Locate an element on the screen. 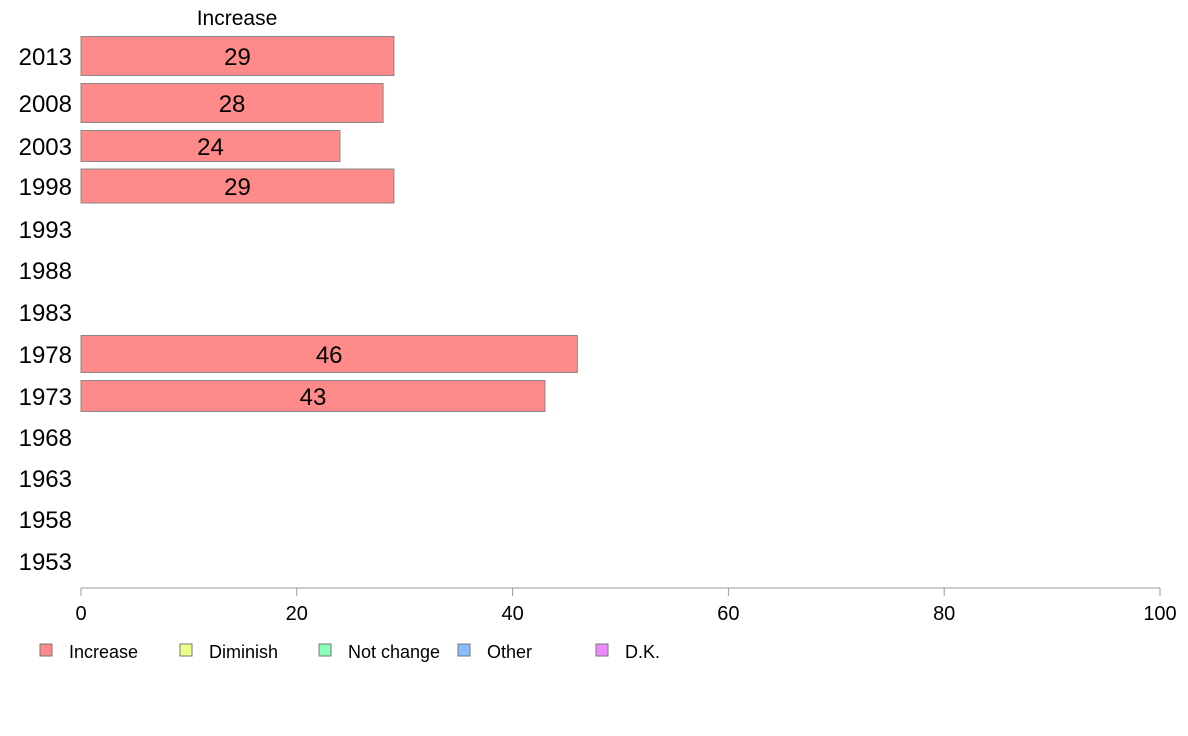  year-label-1988: 1988 is located at coordinates (45, 271).